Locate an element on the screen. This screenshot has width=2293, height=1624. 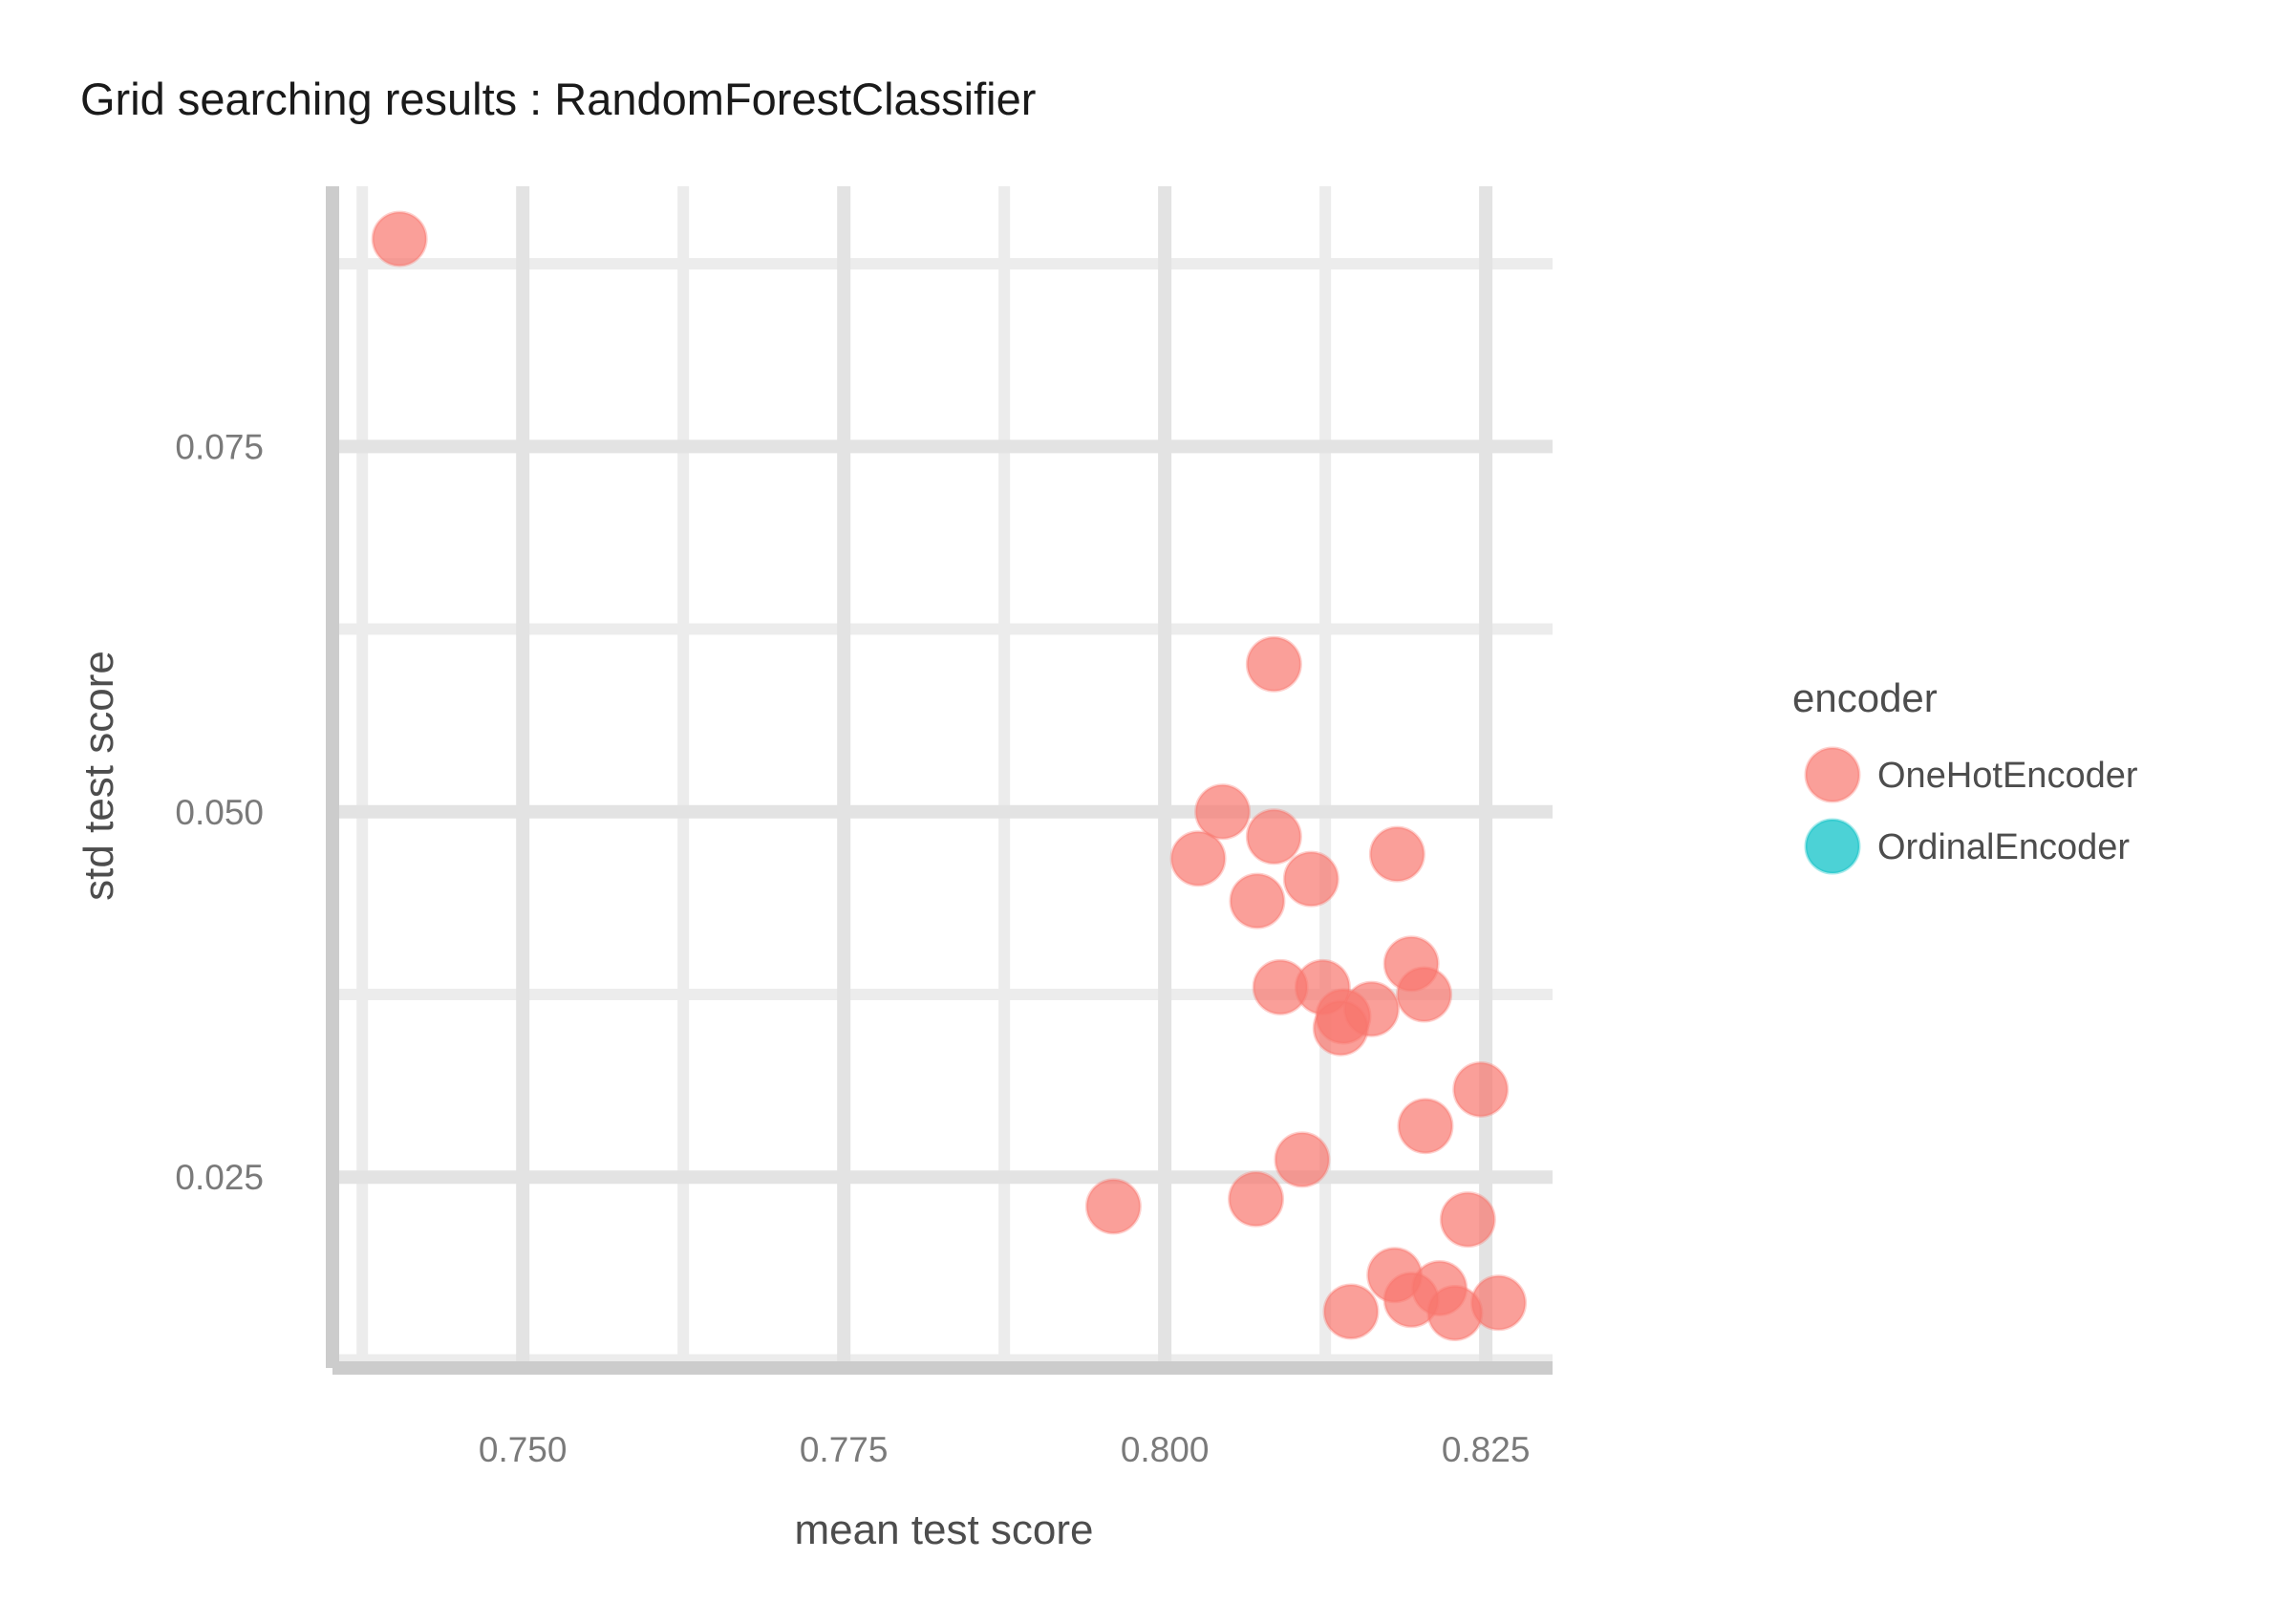
x-tick-label: 0.775 is located at coordinates (844, 1449).